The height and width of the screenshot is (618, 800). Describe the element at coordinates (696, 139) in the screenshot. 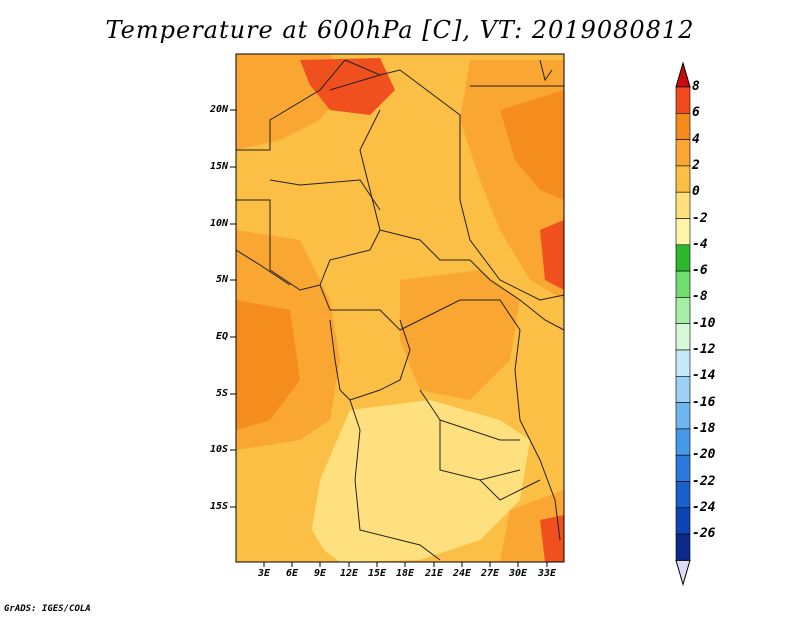

I see `colorbar-label: 4` at that location.